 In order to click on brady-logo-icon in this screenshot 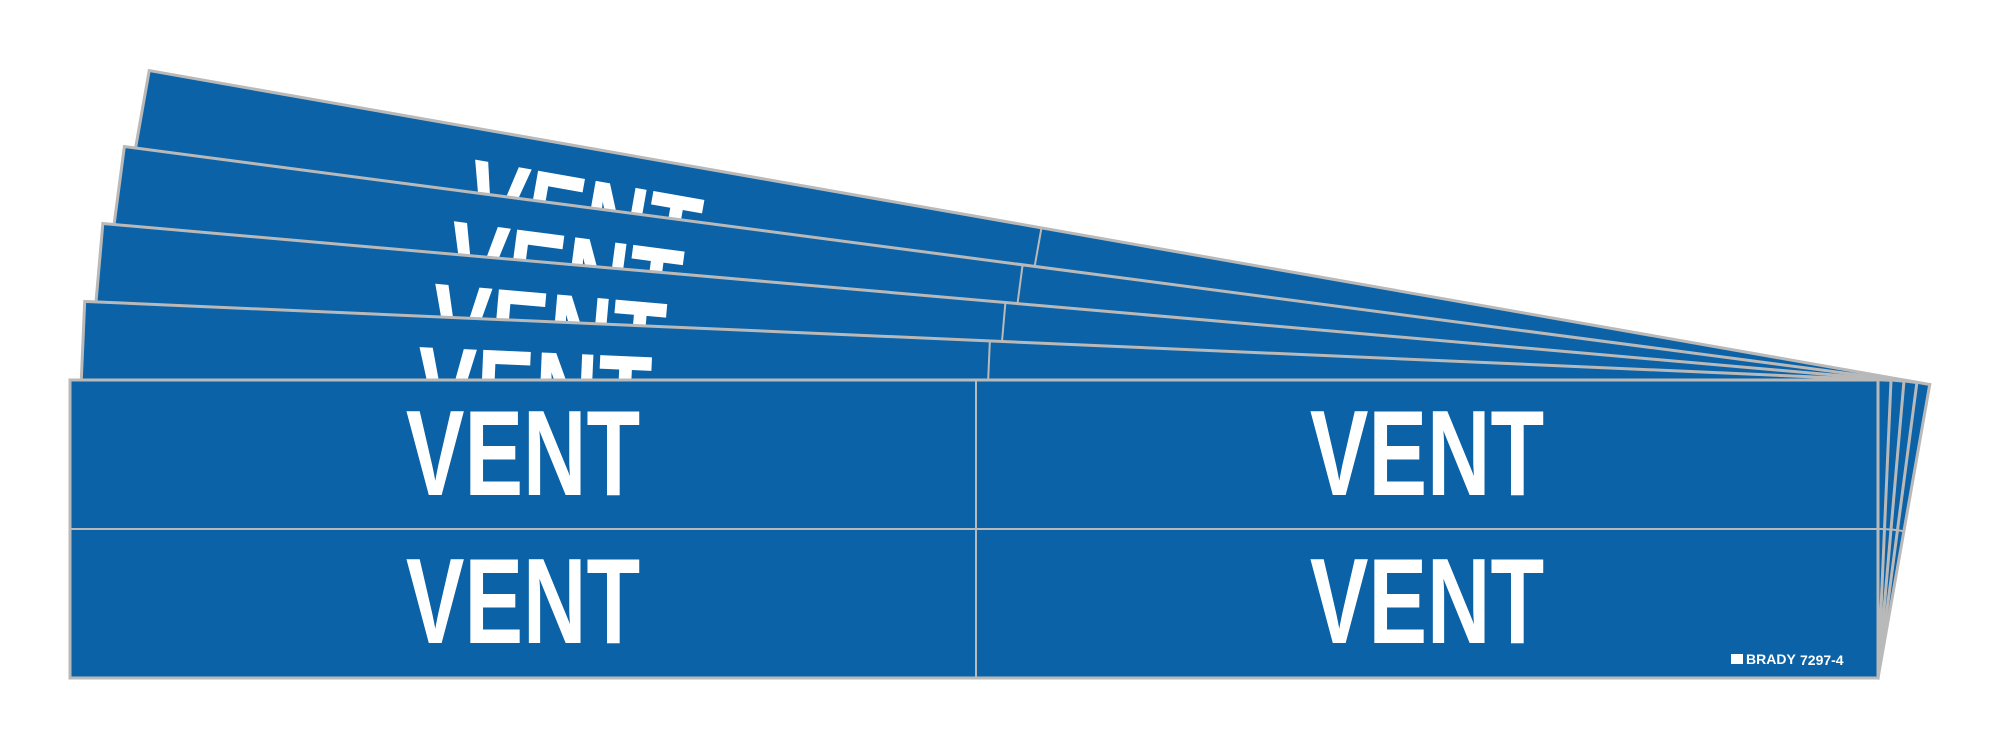, I will do `click(1737, 659)`.